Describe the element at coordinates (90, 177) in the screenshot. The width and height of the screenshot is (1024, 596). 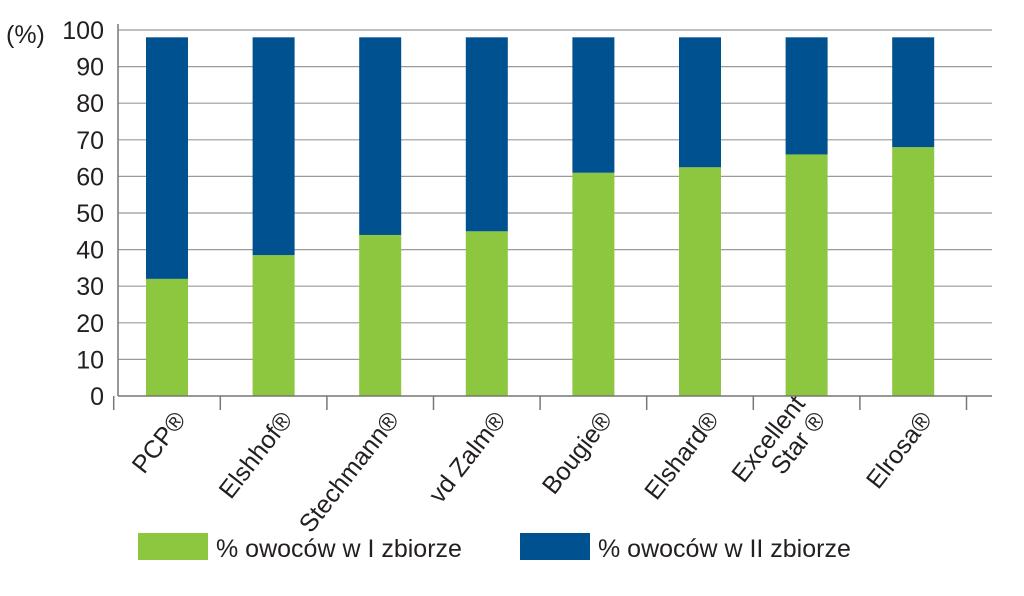
I see `y-tick-label: 60` at that location.